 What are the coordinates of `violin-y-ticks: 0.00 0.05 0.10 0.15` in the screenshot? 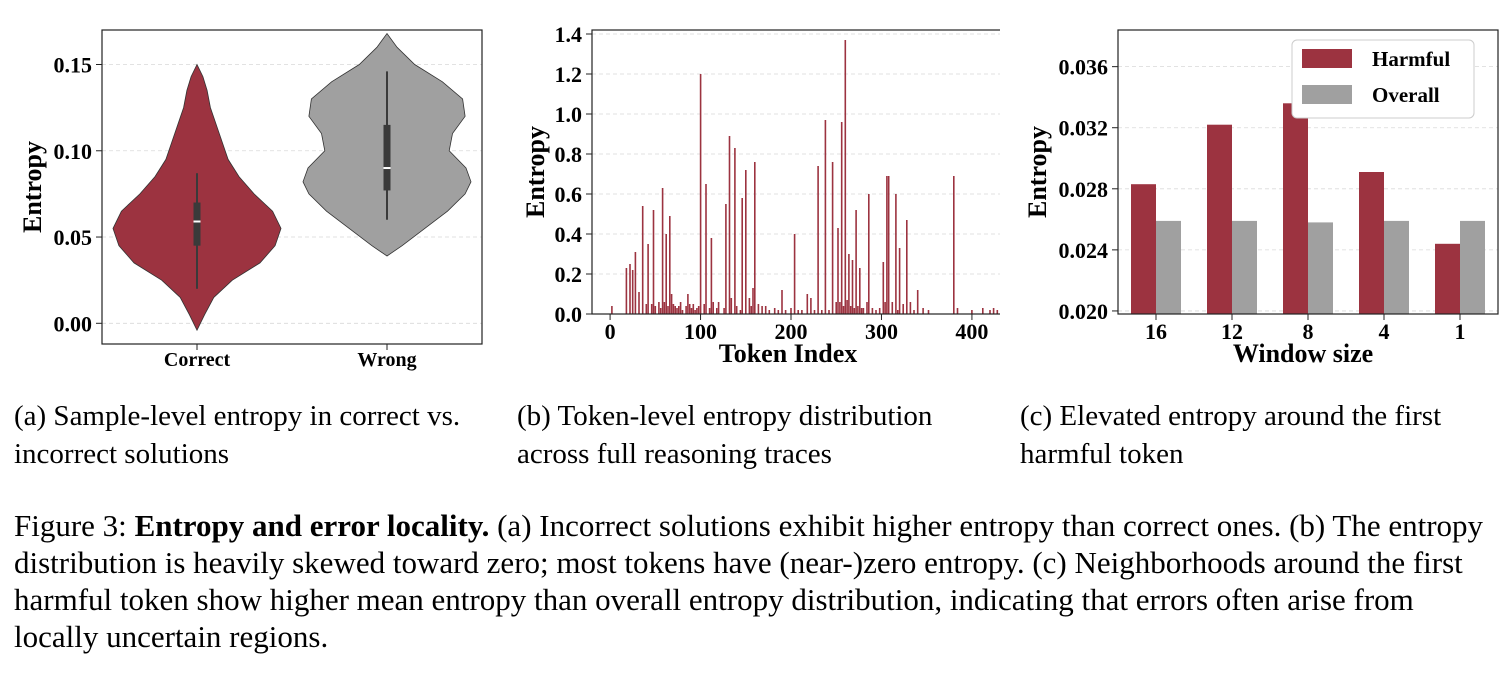 It's located at (78, 194).